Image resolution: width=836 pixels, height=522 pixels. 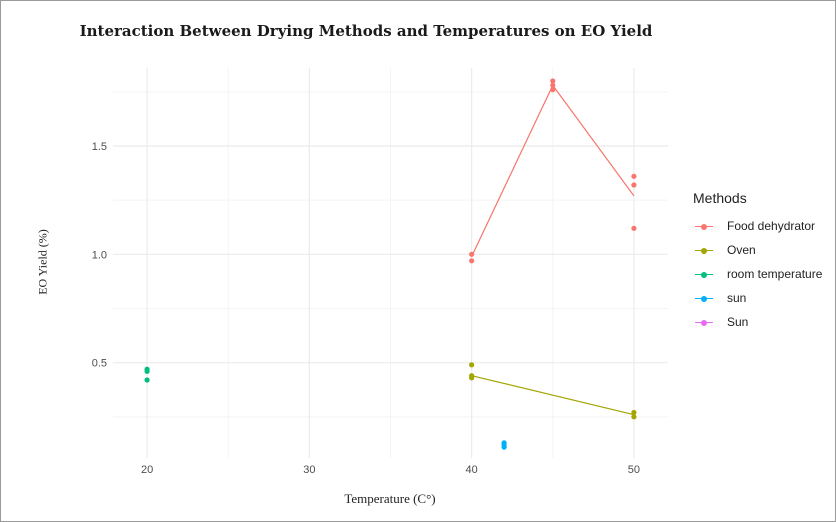 What do you see at coordinates (99, 255) in the screenshot?
I see `y-tick-label: 1.0` at bounding box center [99, 255].